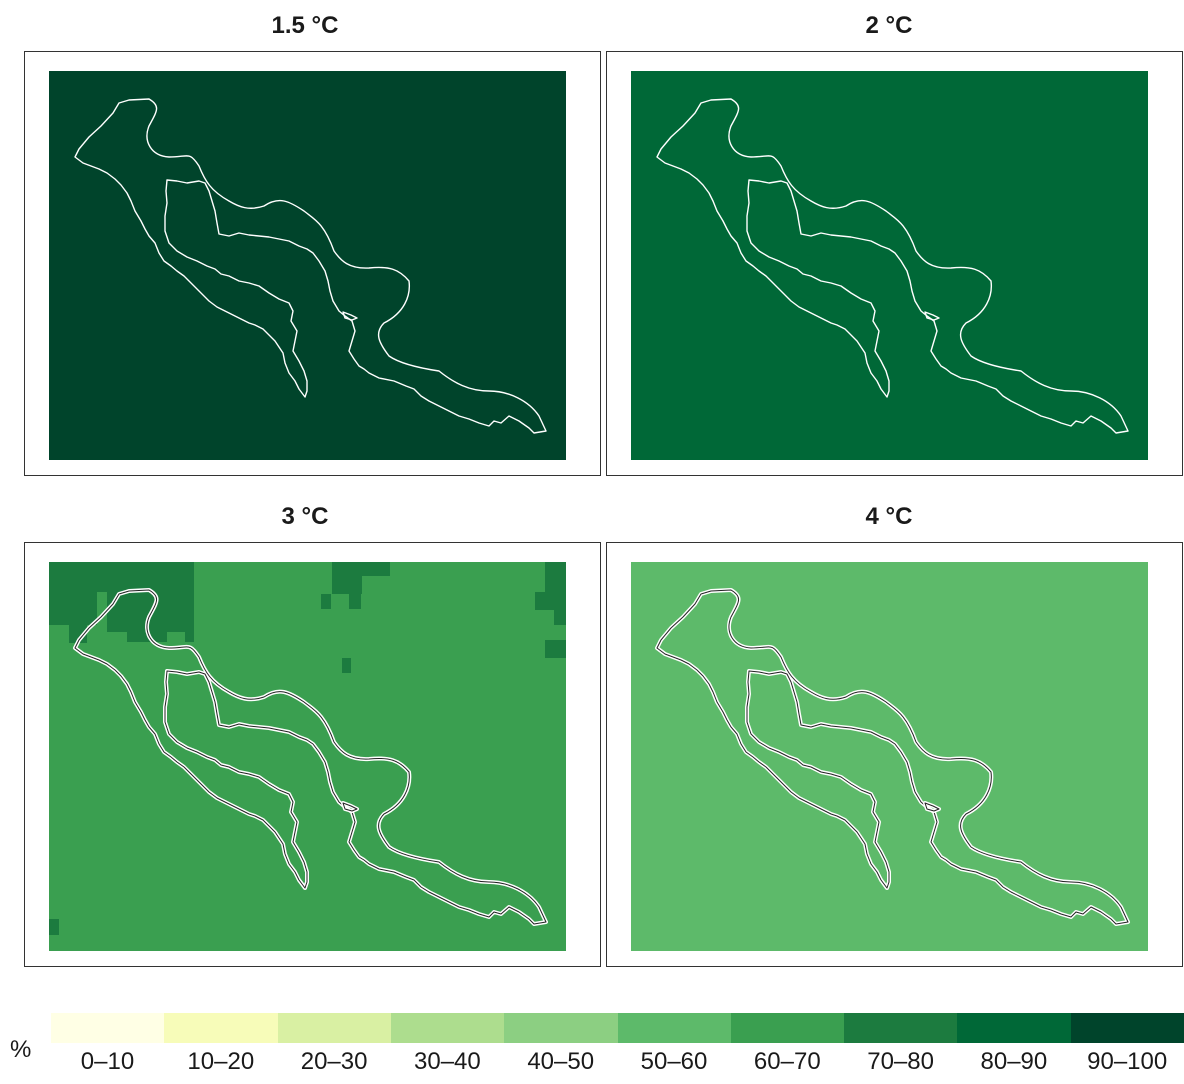 The width and height of the screenshot is (1184, 1084). What do you see at coordinates (889, 25) in the screenshot?
I see `panel-title-2: 2 °C` at bounding box center [889, 25].